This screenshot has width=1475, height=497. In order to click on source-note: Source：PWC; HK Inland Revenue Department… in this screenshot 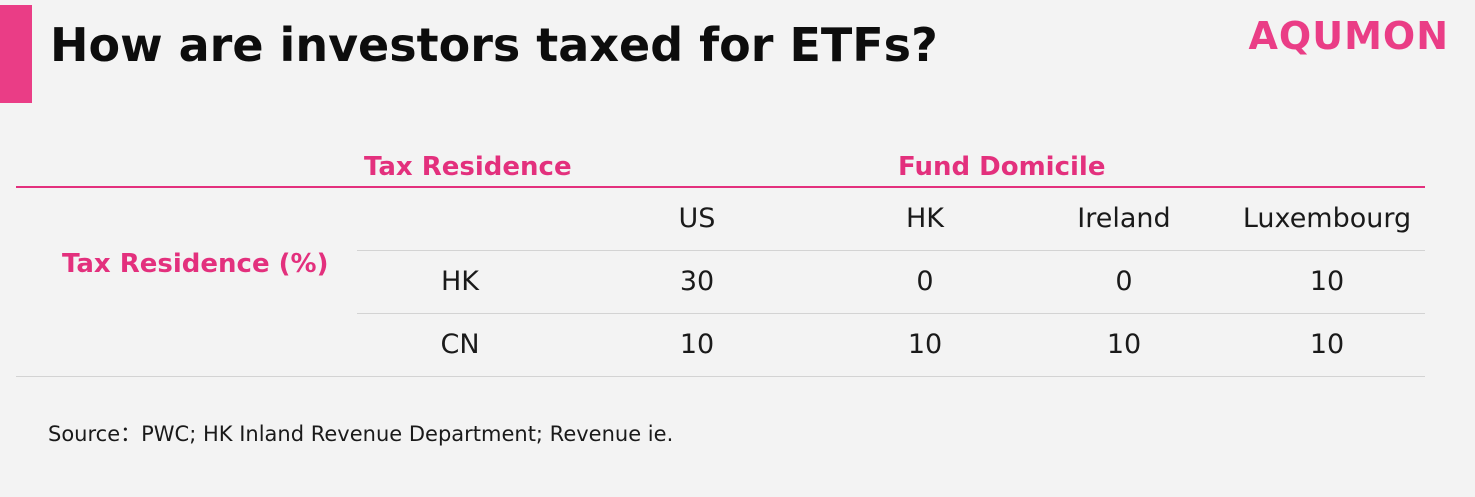, I will do `click(361, 434)`.